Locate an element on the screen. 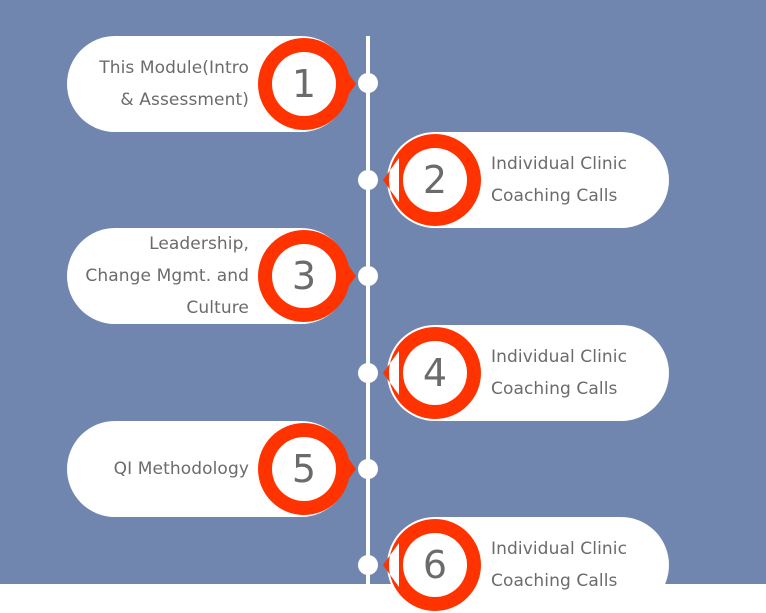  step-4-marker-shape is located at coordinates (432, 373).